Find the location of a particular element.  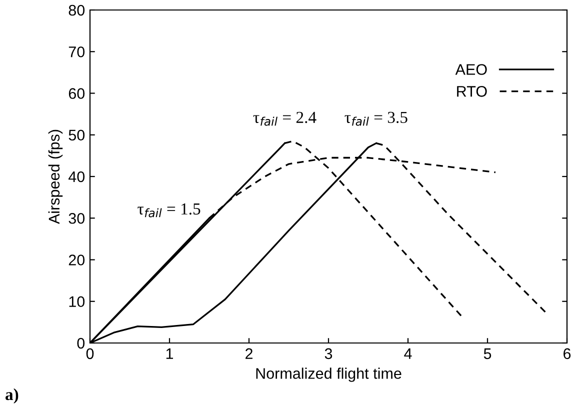

y-tick-label: 20 is located at coordinates (76, 260).